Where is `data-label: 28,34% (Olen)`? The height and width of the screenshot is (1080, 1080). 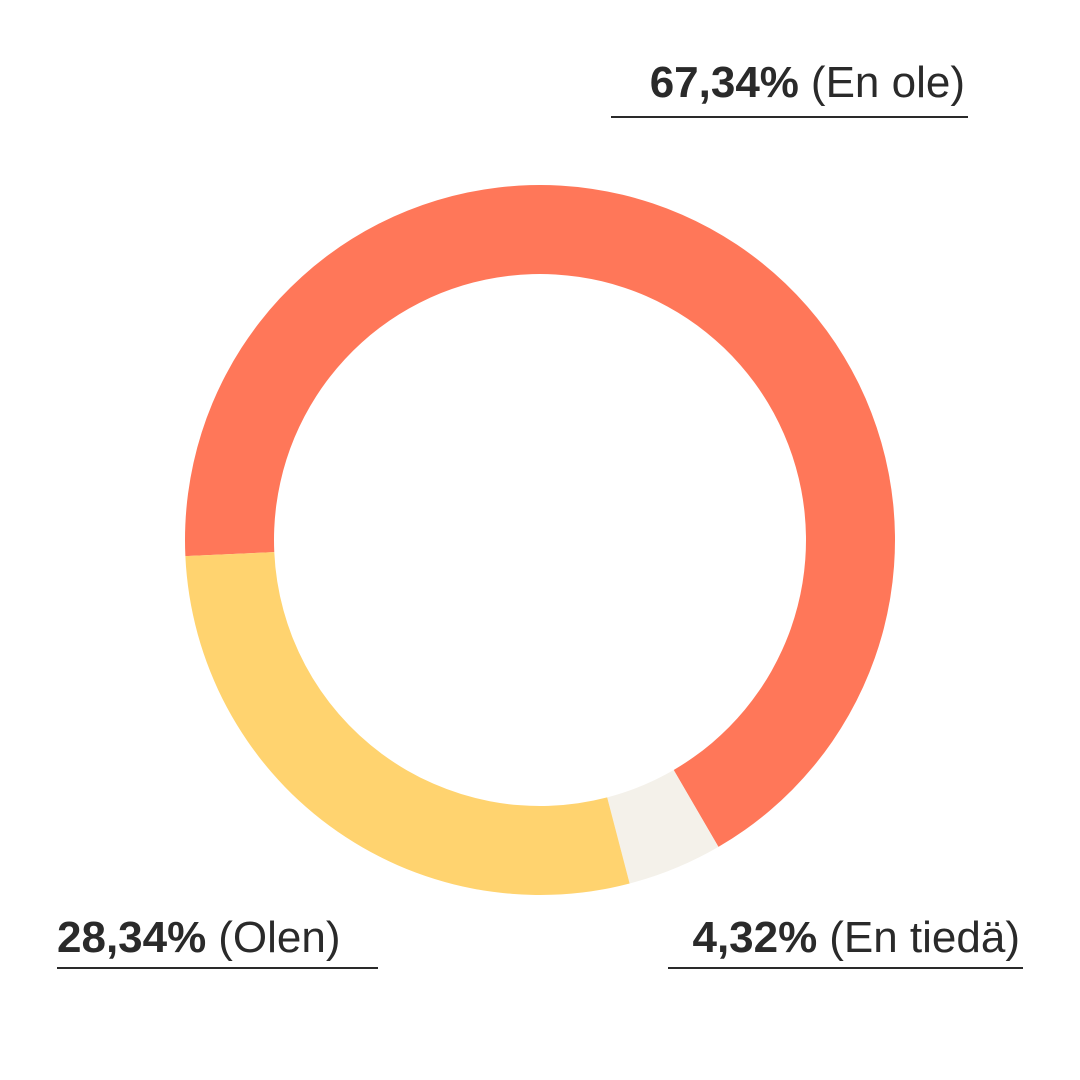
data-label: 28,34% (Olen) is located at coordinates (198, 937).